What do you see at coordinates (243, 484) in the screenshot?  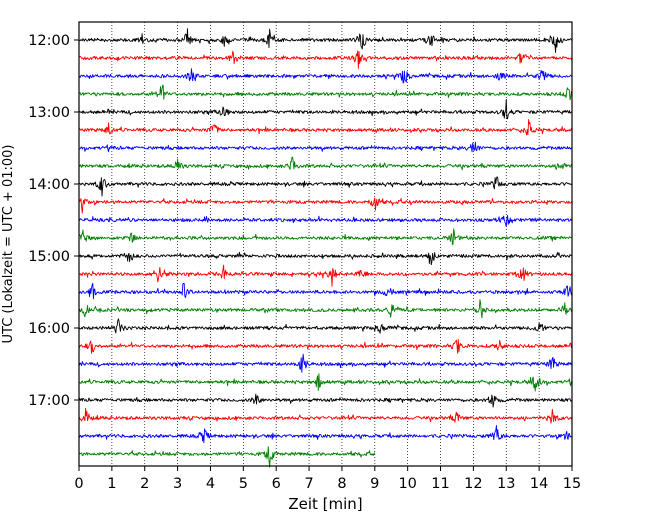 I see `x-tick-label: 5` at bounding box center [243, 484].